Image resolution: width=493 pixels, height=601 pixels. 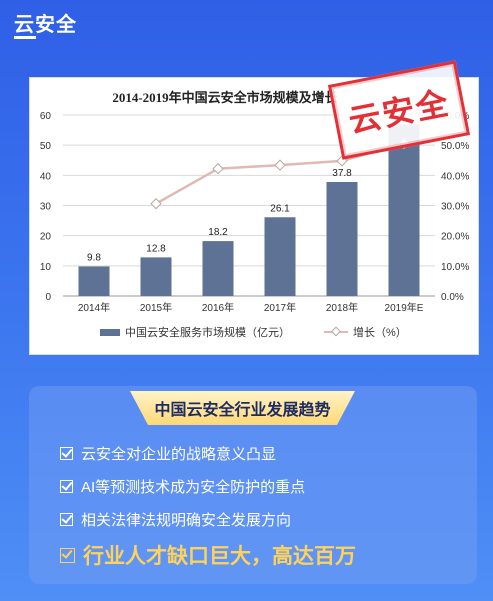 What do you see at coordinates (336, 331) in the screenshot?
I see `legend-marker` at bounding box center [336, 331].